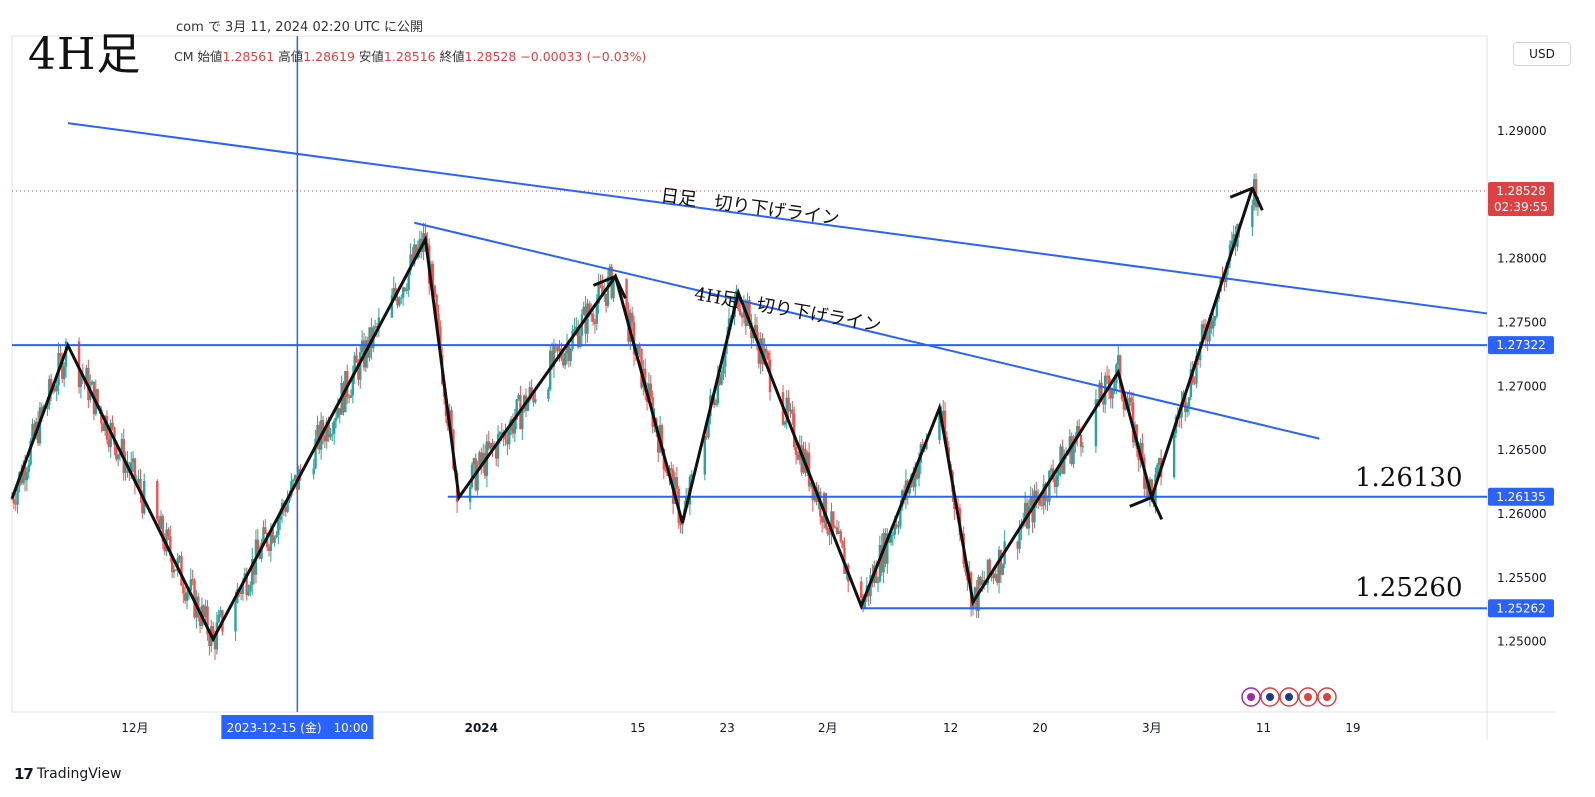  I want to click on y-tick-label: 1.28000, so click(1522, 259).